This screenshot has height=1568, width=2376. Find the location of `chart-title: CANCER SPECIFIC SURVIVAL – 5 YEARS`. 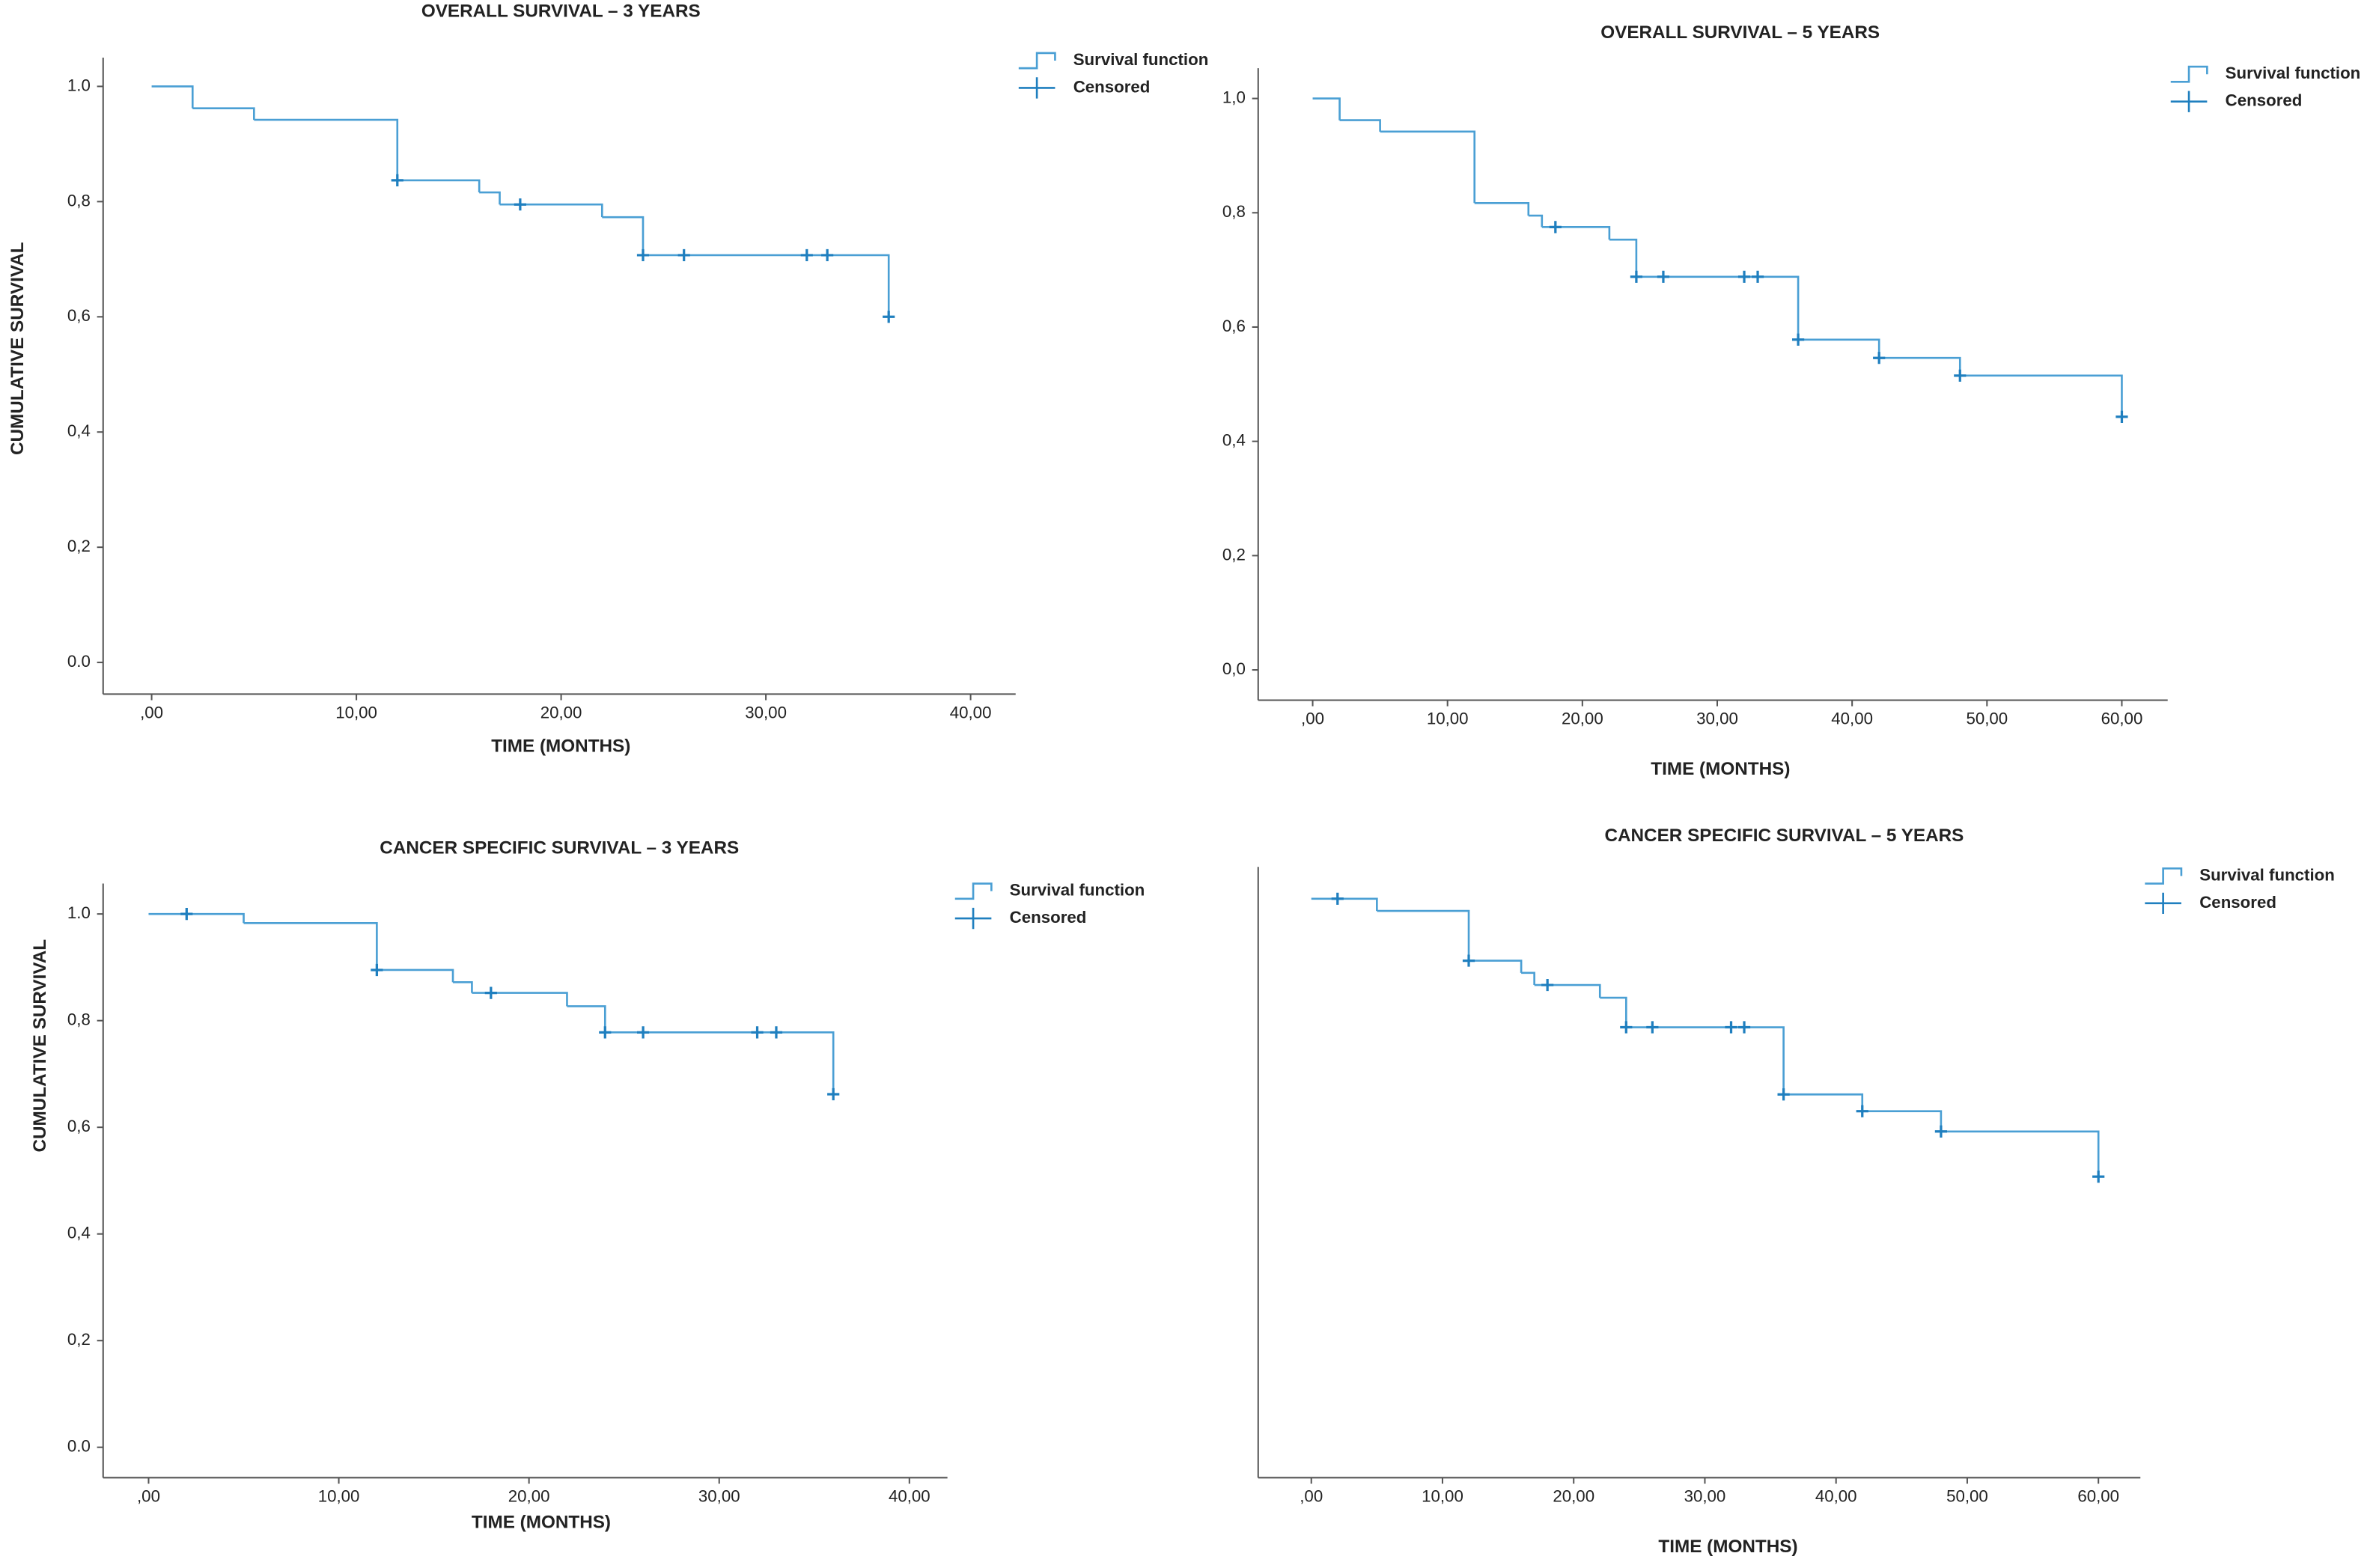

chart-title: CANCER SPECIFIC SURVIVAL – 5 YEARS is located at coordinates (1784, 836).